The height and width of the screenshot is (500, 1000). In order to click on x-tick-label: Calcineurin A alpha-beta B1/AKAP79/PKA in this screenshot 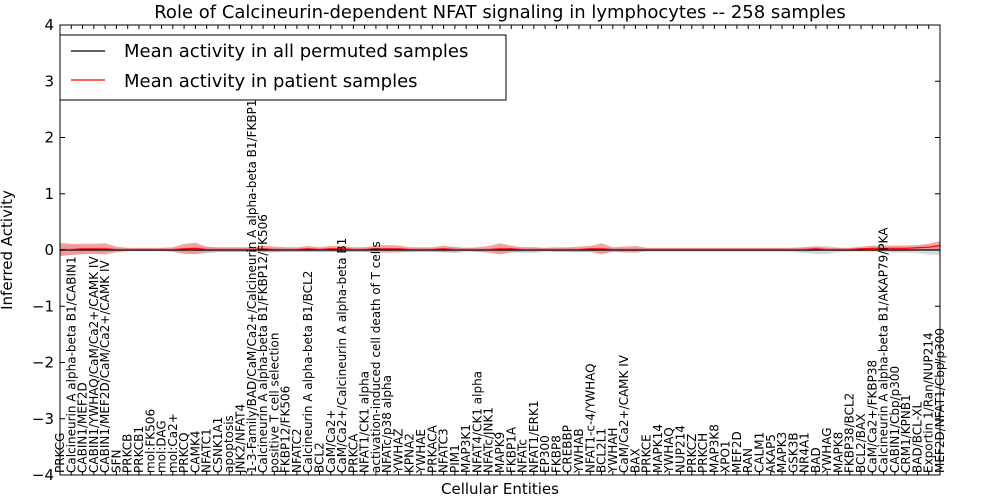, I will do `click(884, 350)`.